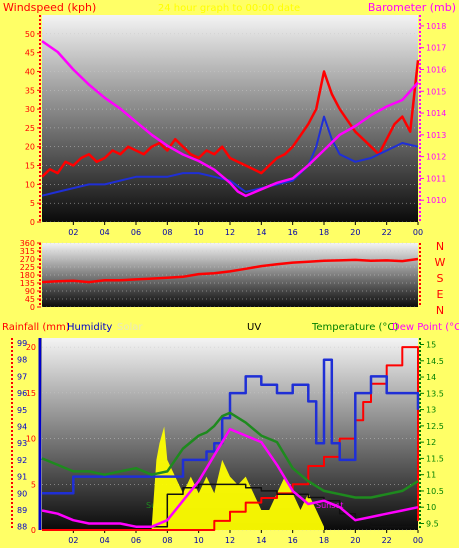 Image resolution: width=459 pixels, height=548 pixels. I want to click on temp-y-tick-label: 11, so click(431, 475).